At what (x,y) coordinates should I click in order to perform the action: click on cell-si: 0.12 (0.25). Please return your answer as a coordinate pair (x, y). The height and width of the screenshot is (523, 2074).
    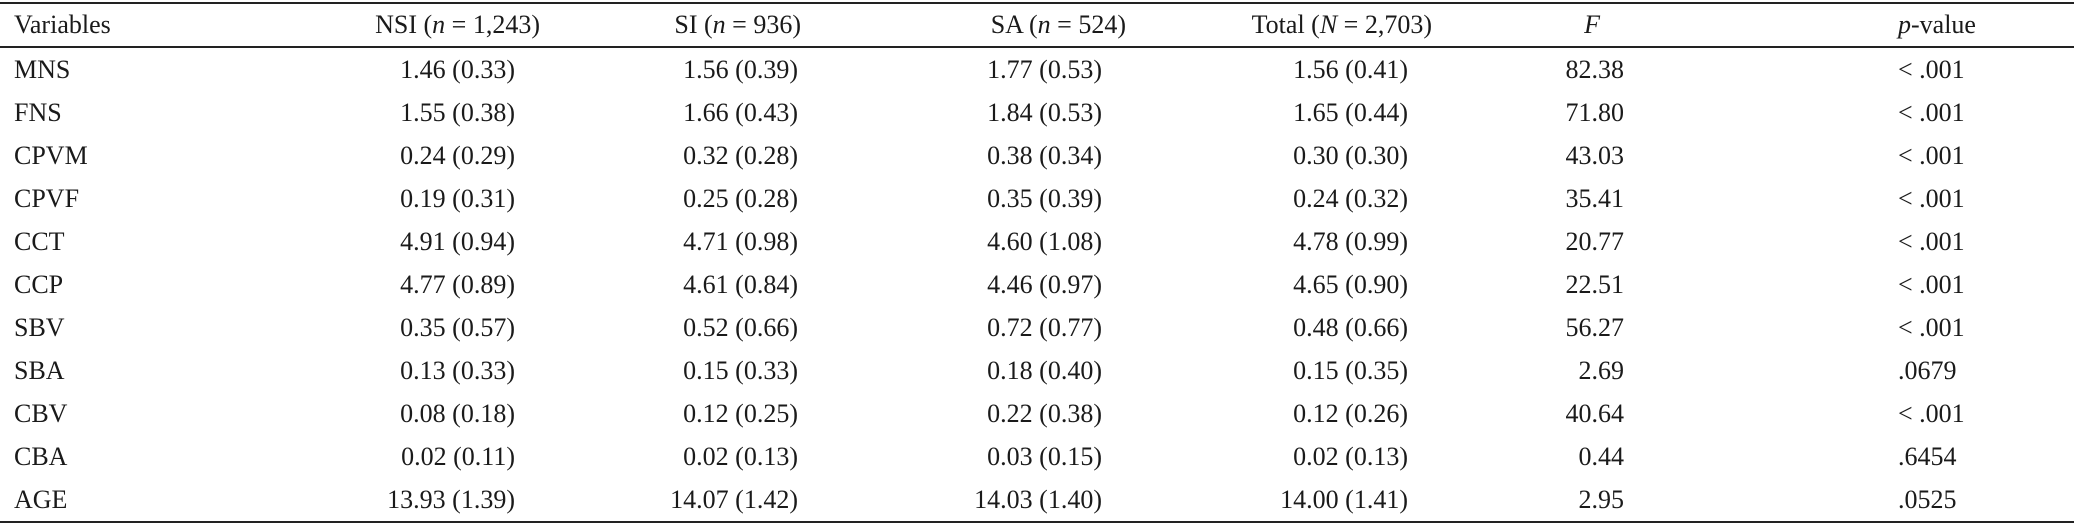
    Looking at the image, I should click on (740, 413).